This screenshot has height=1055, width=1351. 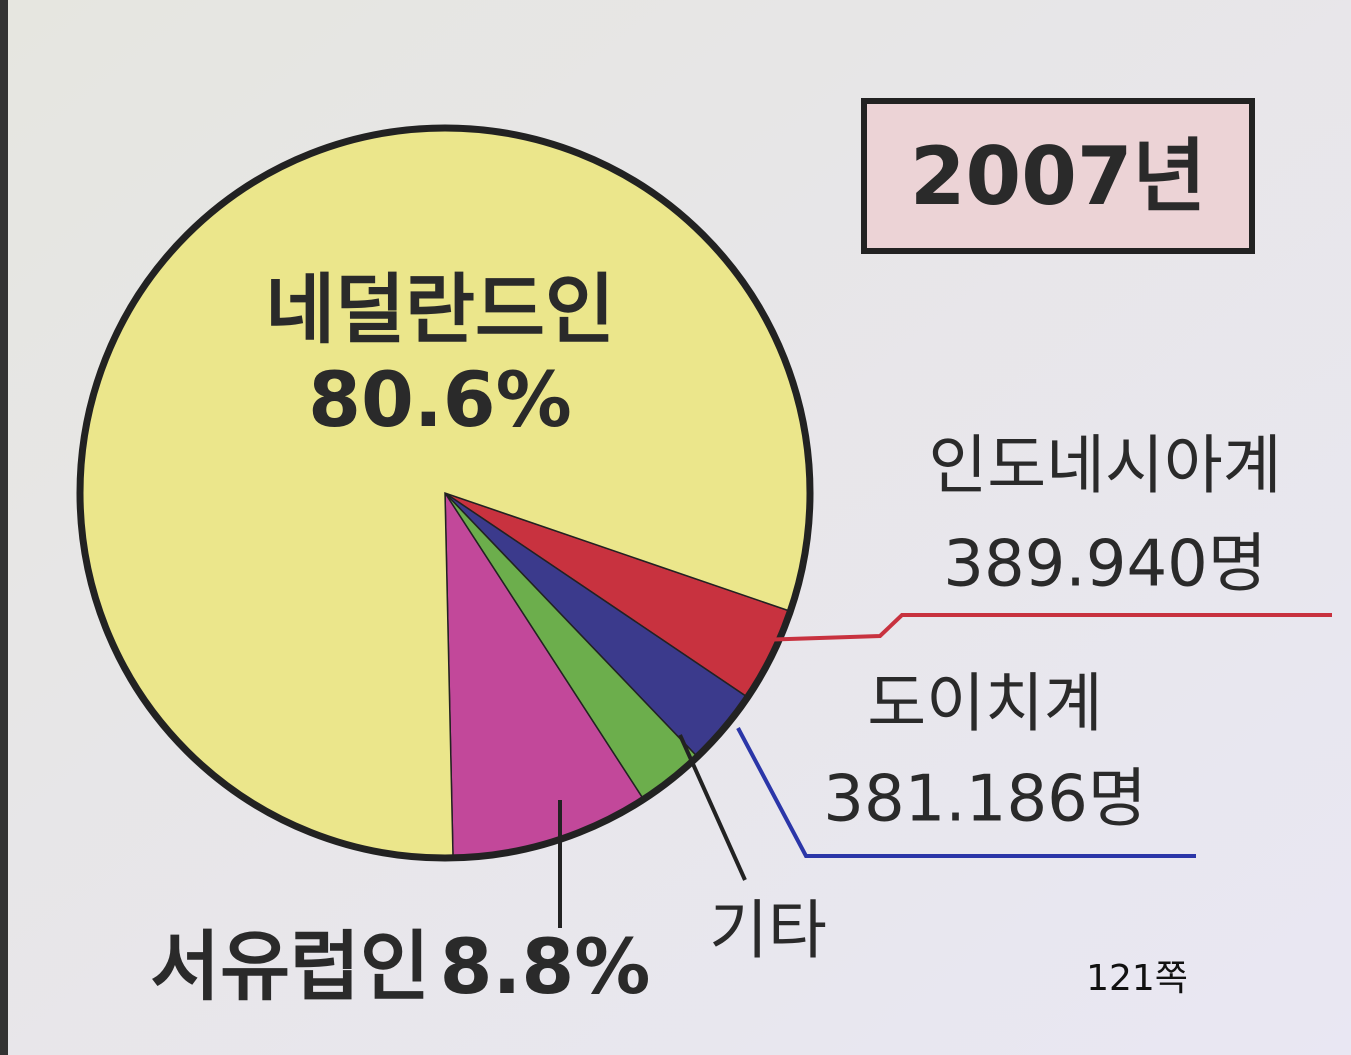 What do you see at coordinates (985, 705) in the screenshot?
I see `slice-label: 도이치계` at bounding box center [985, 705].